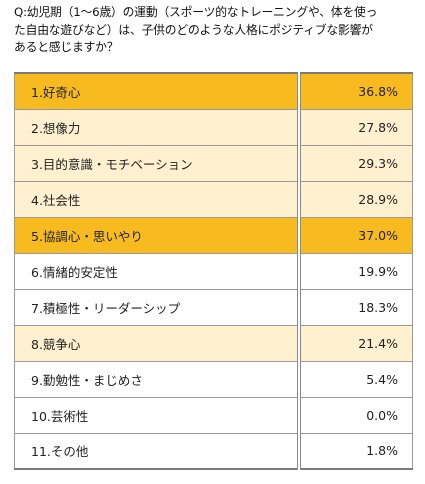 This screenshot has width=425, height=484. I want to click on row-value: 5.4%, so click(355, 379).